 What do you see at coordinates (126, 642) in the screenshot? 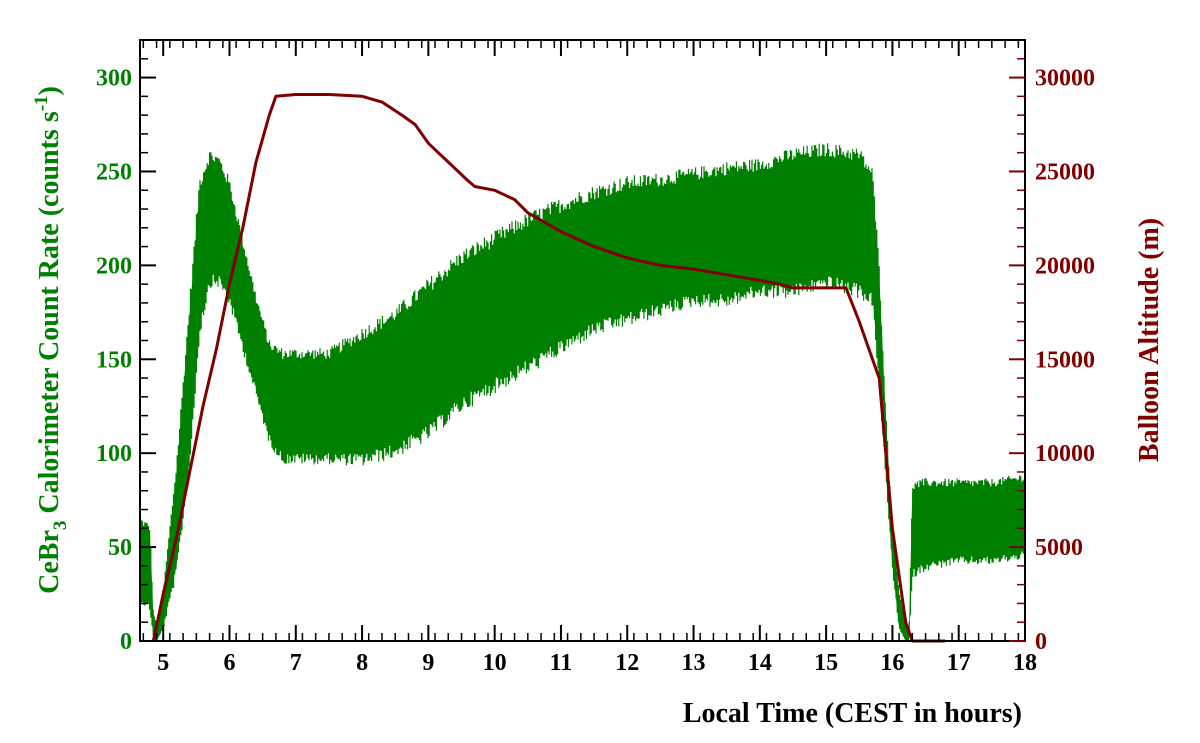
I see `y-left-tick-label: 0` at bounding box center [126, 642].